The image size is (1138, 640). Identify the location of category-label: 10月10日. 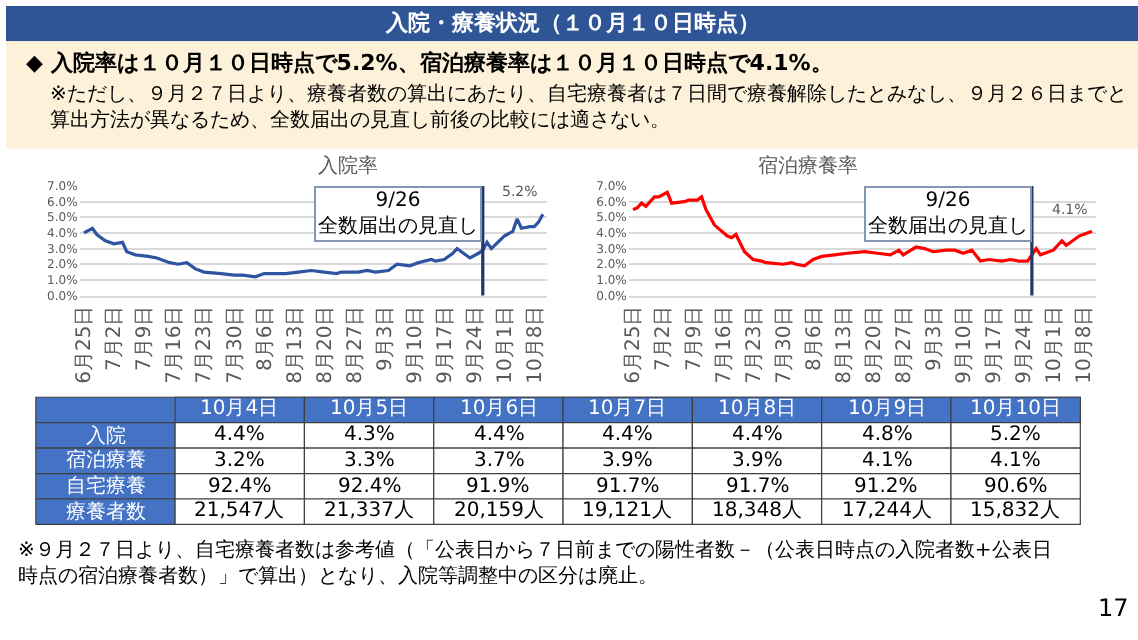
(1015, 409).